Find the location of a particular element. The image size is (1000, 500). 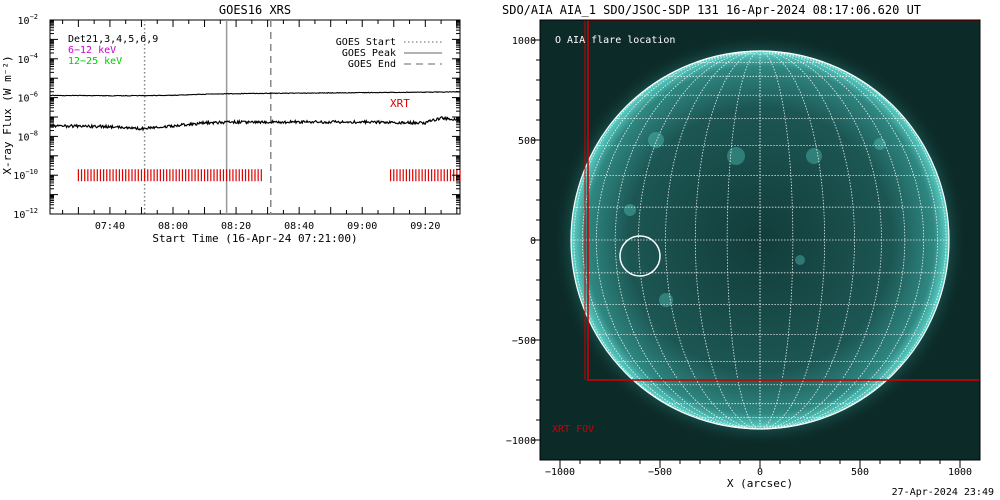

aia-x-tick-label: 0 is located at coordinates (760, 472).